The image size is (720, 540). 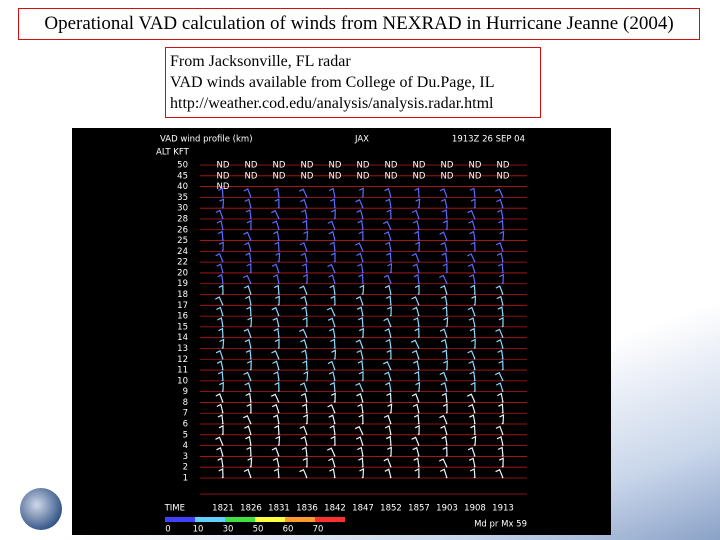 I want to click on altitude-label: 50, so click(x=182, y=166).